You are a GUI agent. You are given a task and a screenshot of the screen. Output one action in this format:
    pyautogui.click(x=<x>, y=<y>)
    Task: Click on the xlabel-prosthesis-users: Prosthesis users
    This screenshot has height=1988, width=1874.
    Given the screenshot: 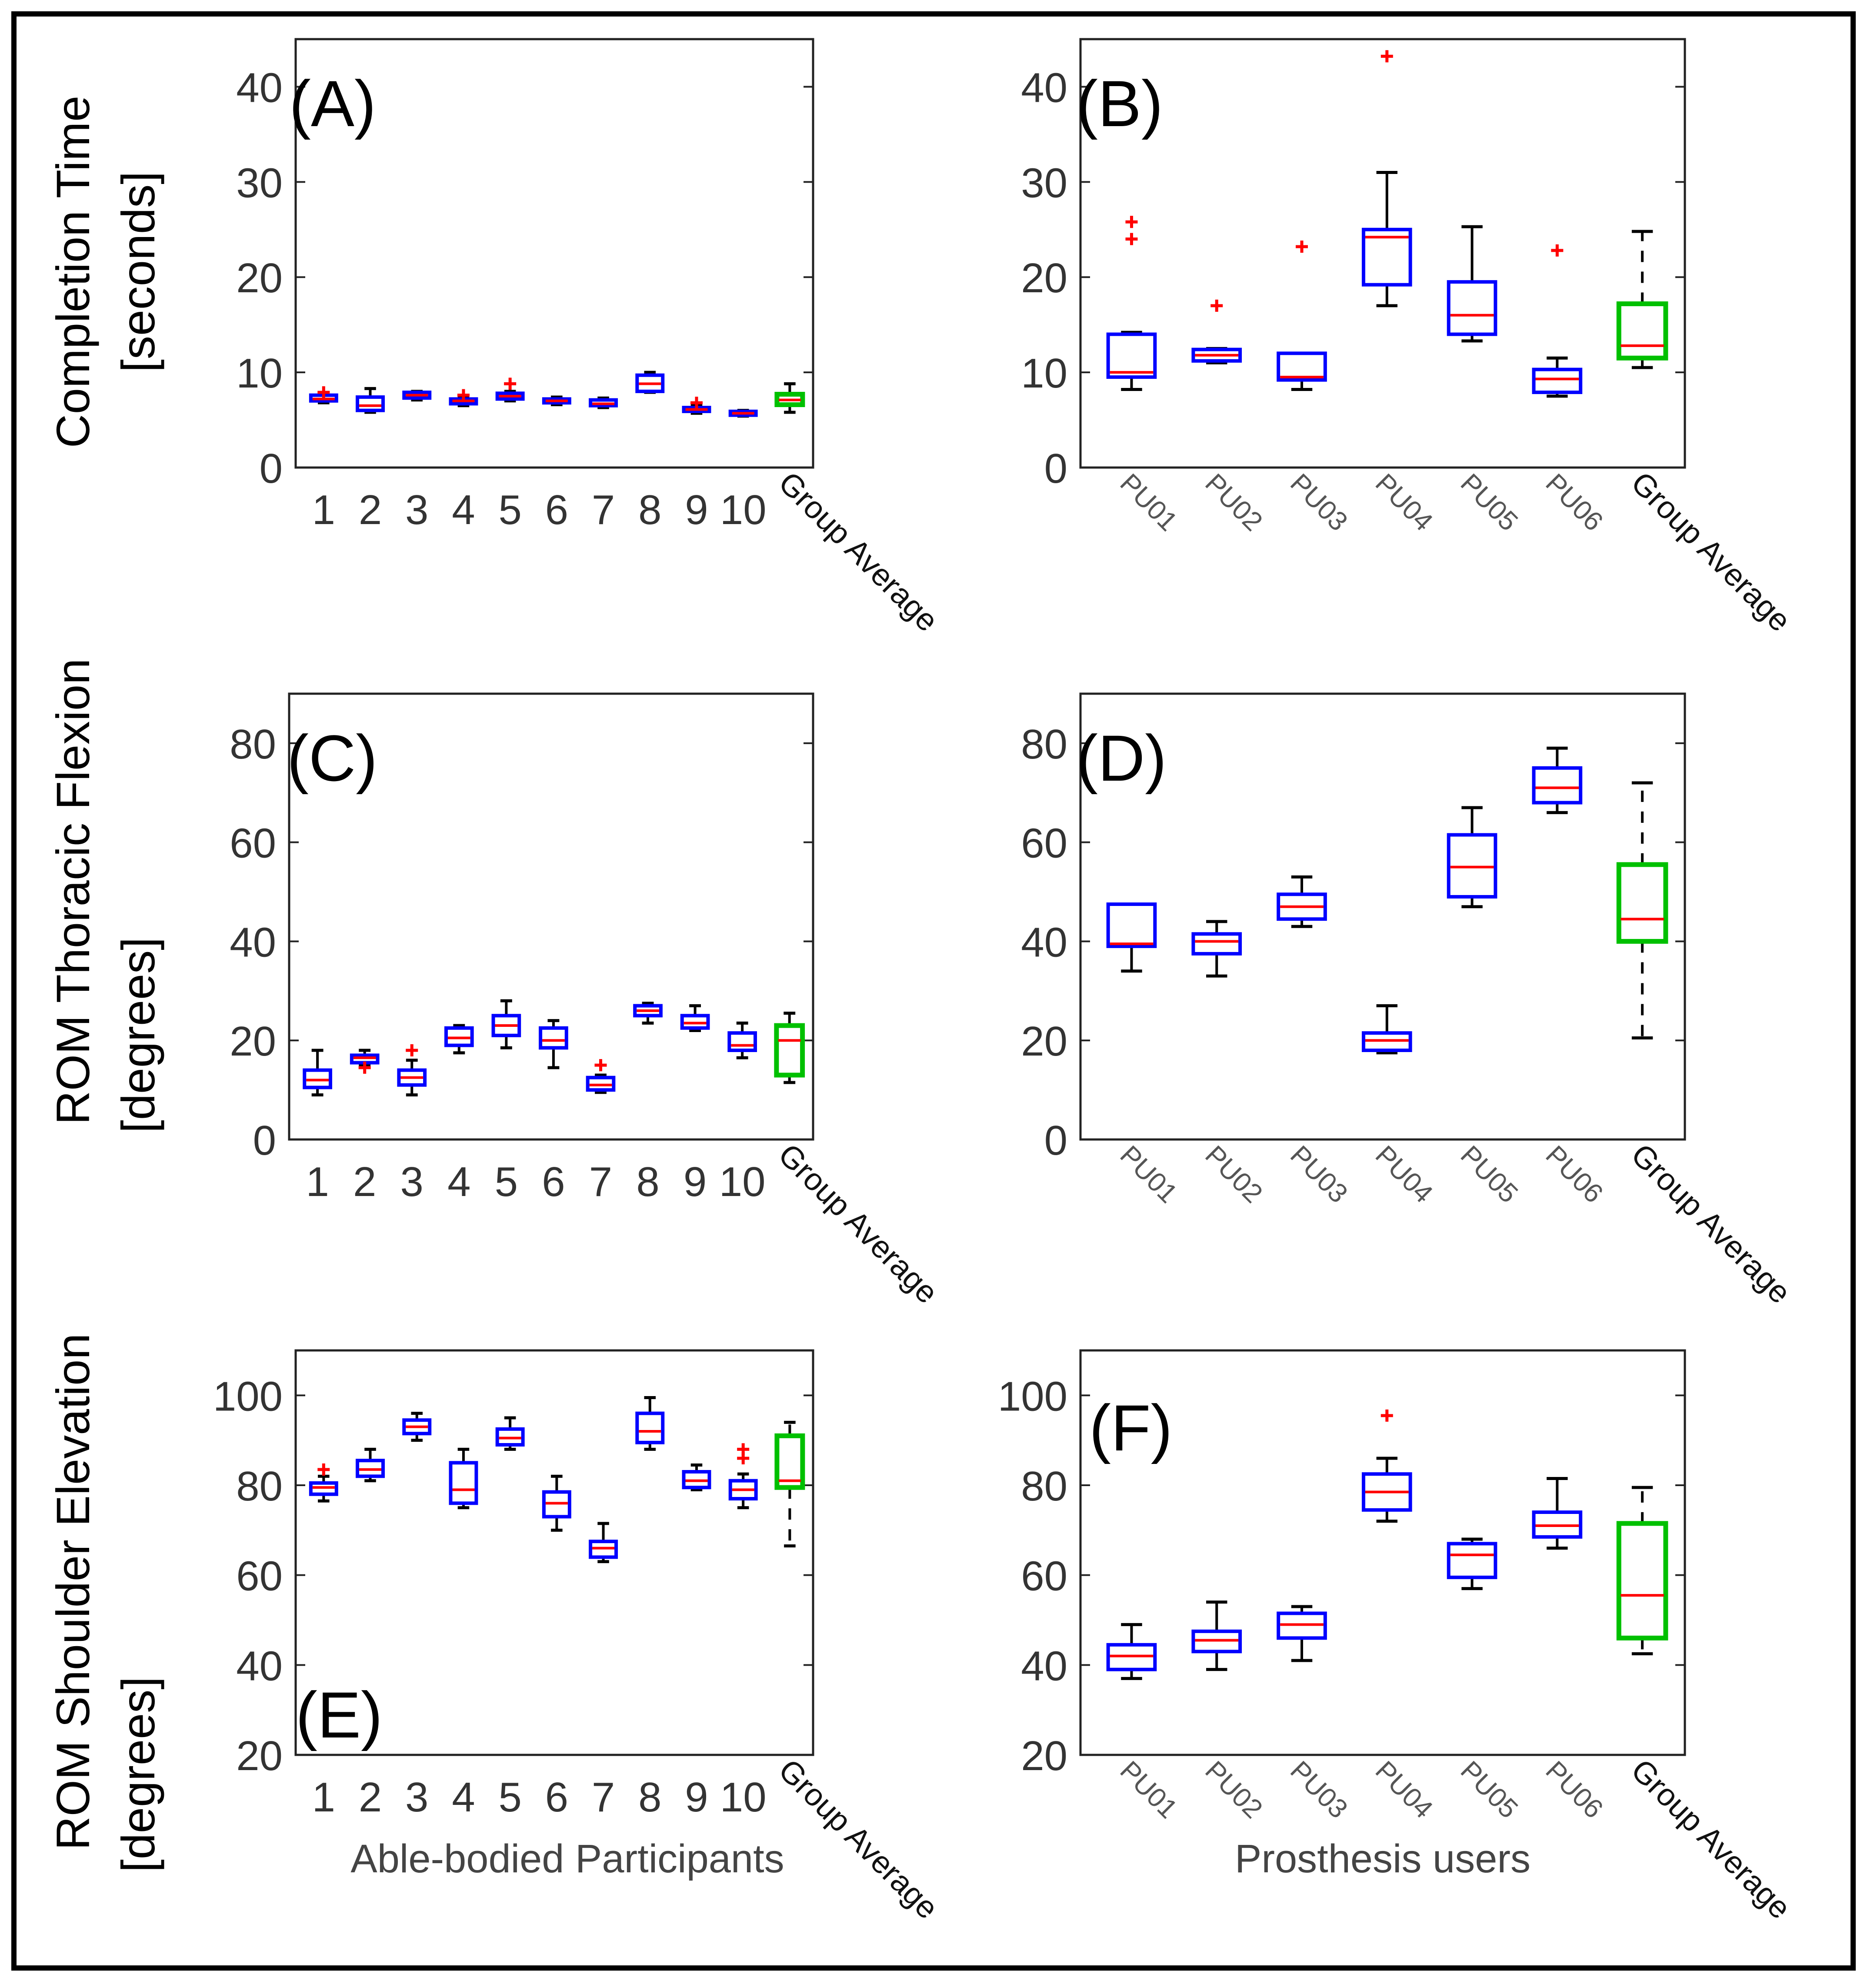 What is the action you would take?
    pyautogui.click(x=1383, y=1859)
    